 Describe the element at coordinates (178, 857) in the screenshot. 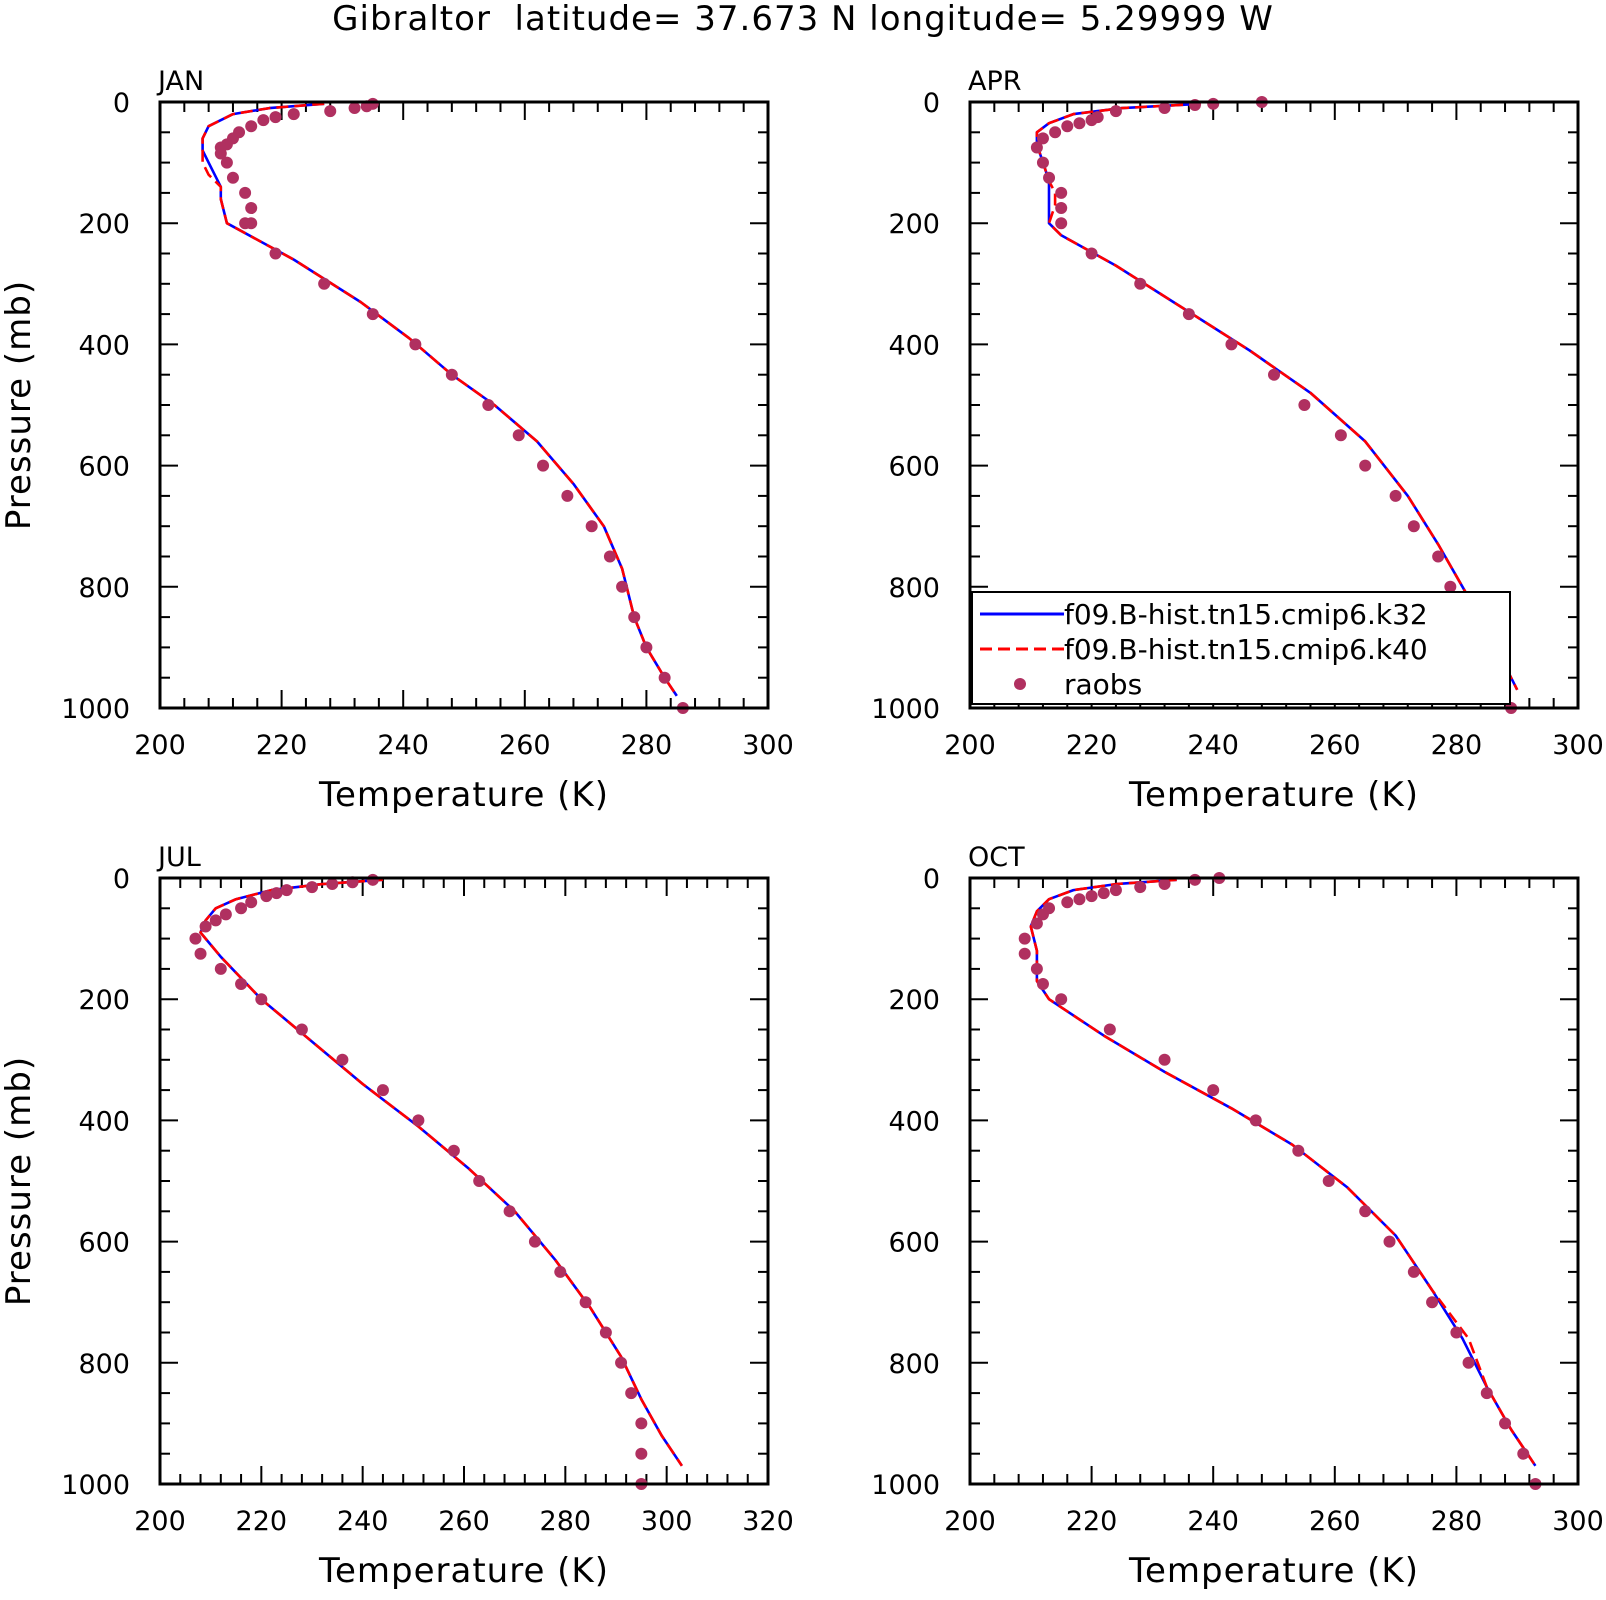

I see `panel-label: JUL` at that location.